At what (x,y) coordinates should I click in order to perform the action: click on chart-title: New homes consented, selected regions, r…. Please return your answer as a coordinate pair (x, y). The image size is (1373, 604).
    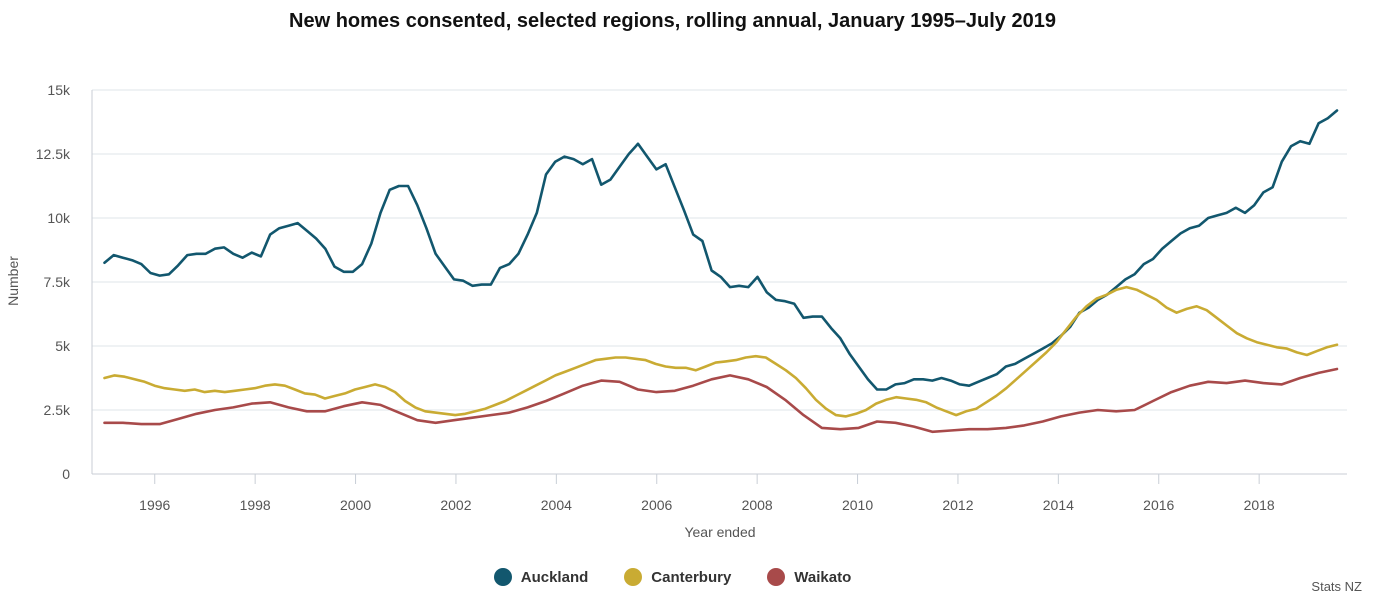
    Looking at the image, I should click on (672, 21).